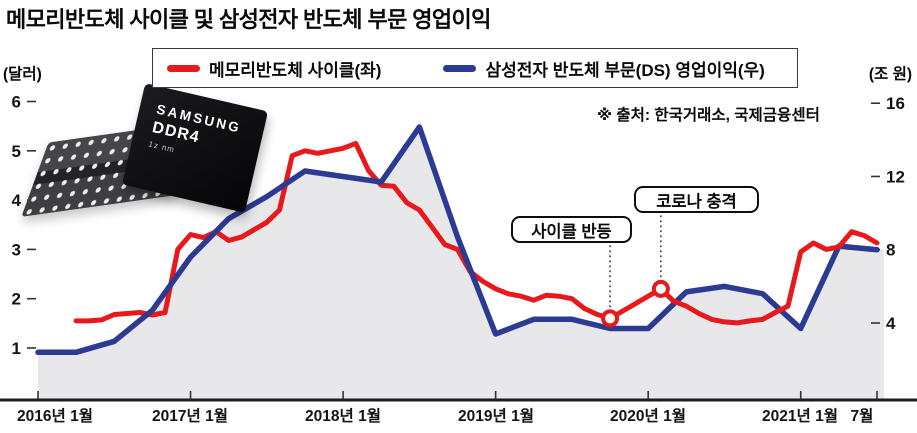 This screenshot has height=433, width=917. What do you see at coordinates (648, 415) in the screenshot?
I see `axis-tick-label: 2020년 1월` at bounding box center [648, 415].